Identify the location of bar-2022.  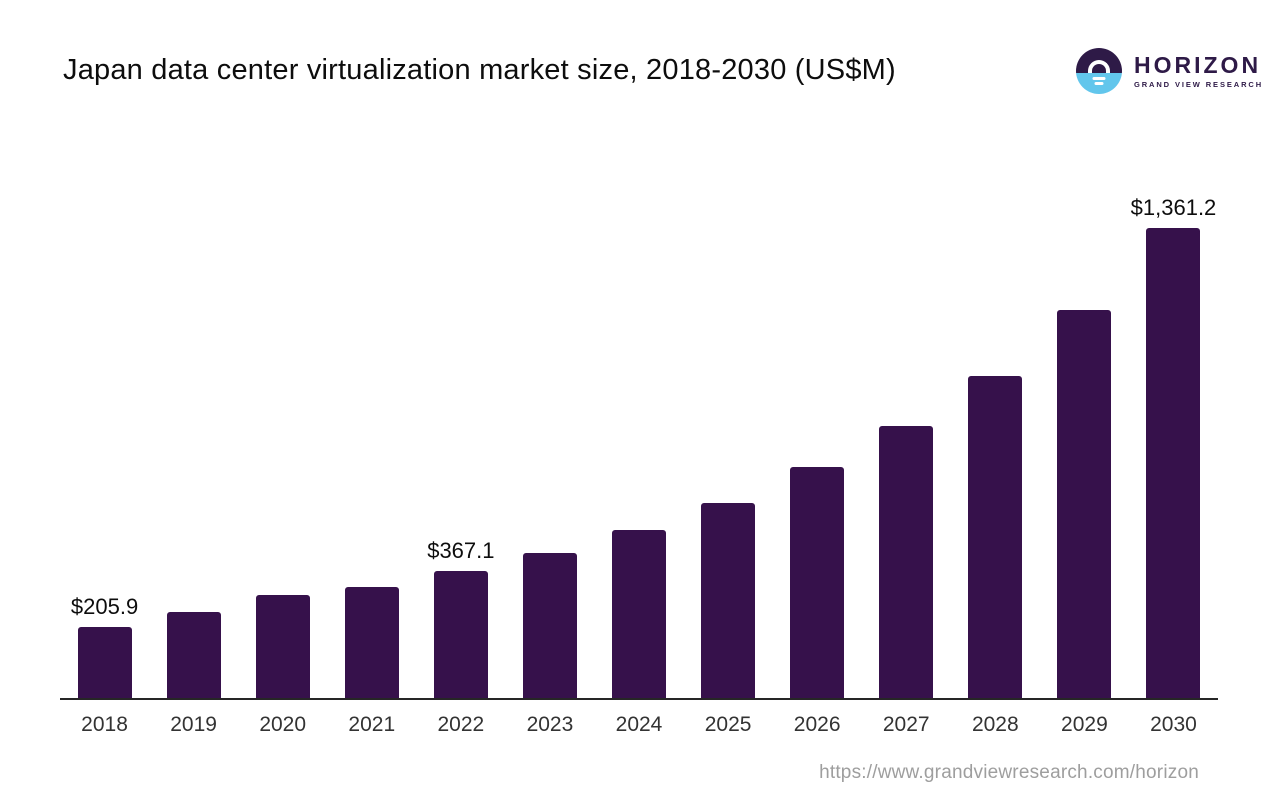
(460, 634).